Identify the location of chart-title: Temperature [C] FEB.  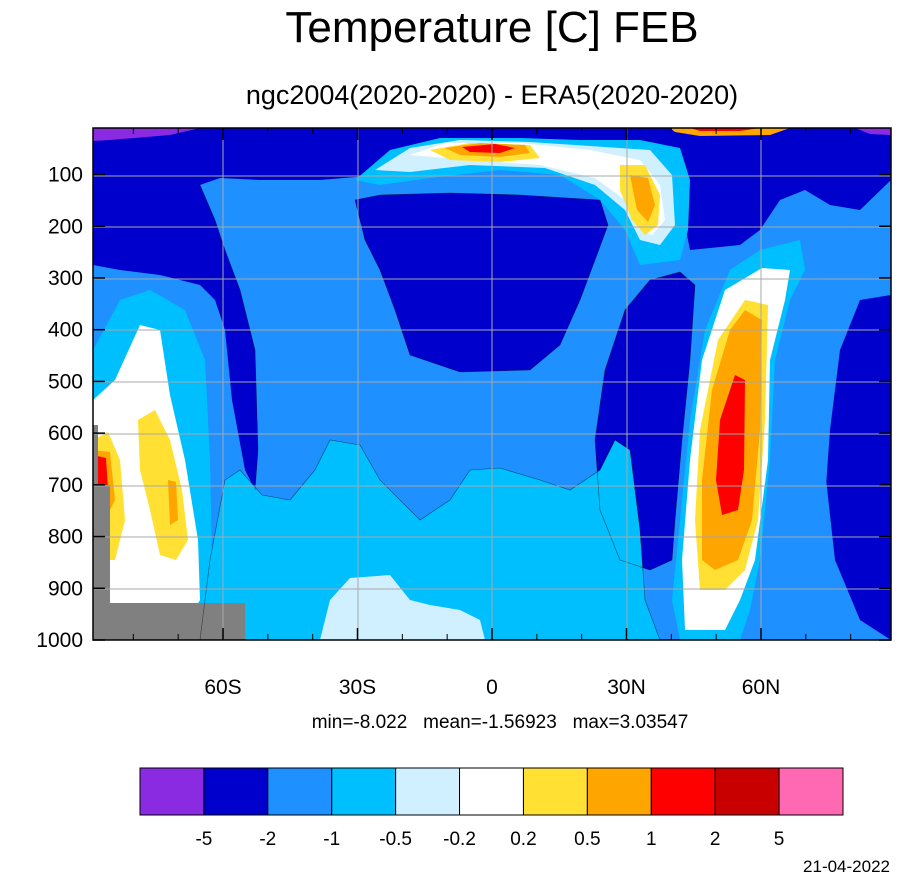
(491, 27).